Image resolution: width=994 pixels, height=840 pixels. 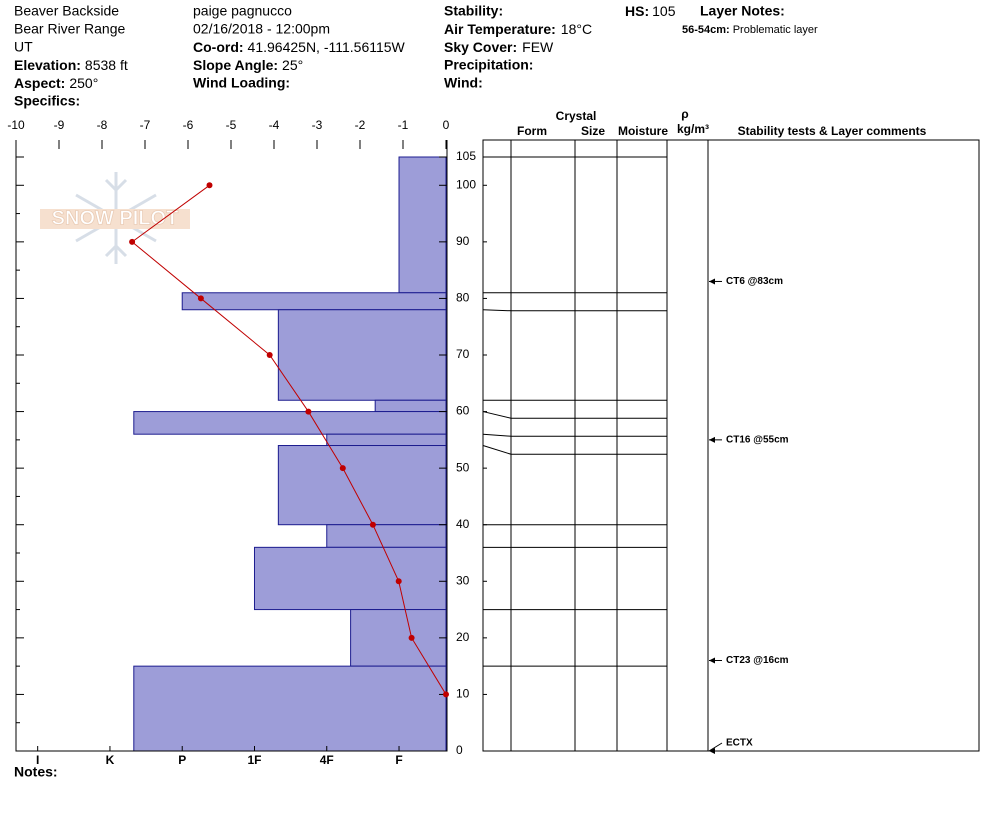 I want to click on stability-arrow, so click(x=715, y=747).